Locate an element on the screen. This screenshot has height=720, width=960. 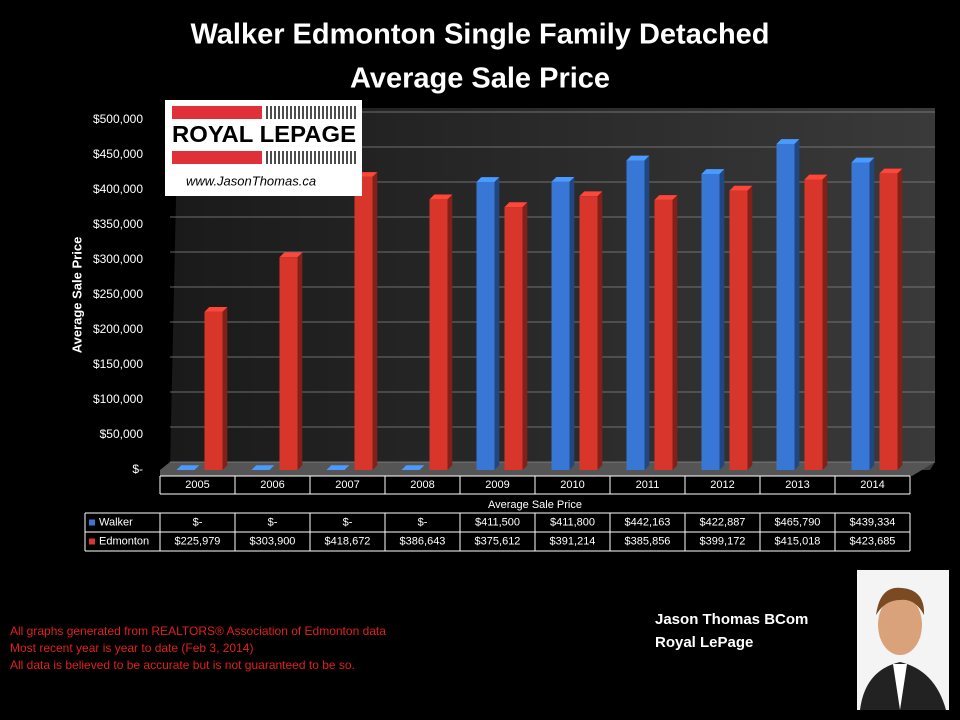
chart-subtitle: Average Sale Price is located at coordinates (480, 79).